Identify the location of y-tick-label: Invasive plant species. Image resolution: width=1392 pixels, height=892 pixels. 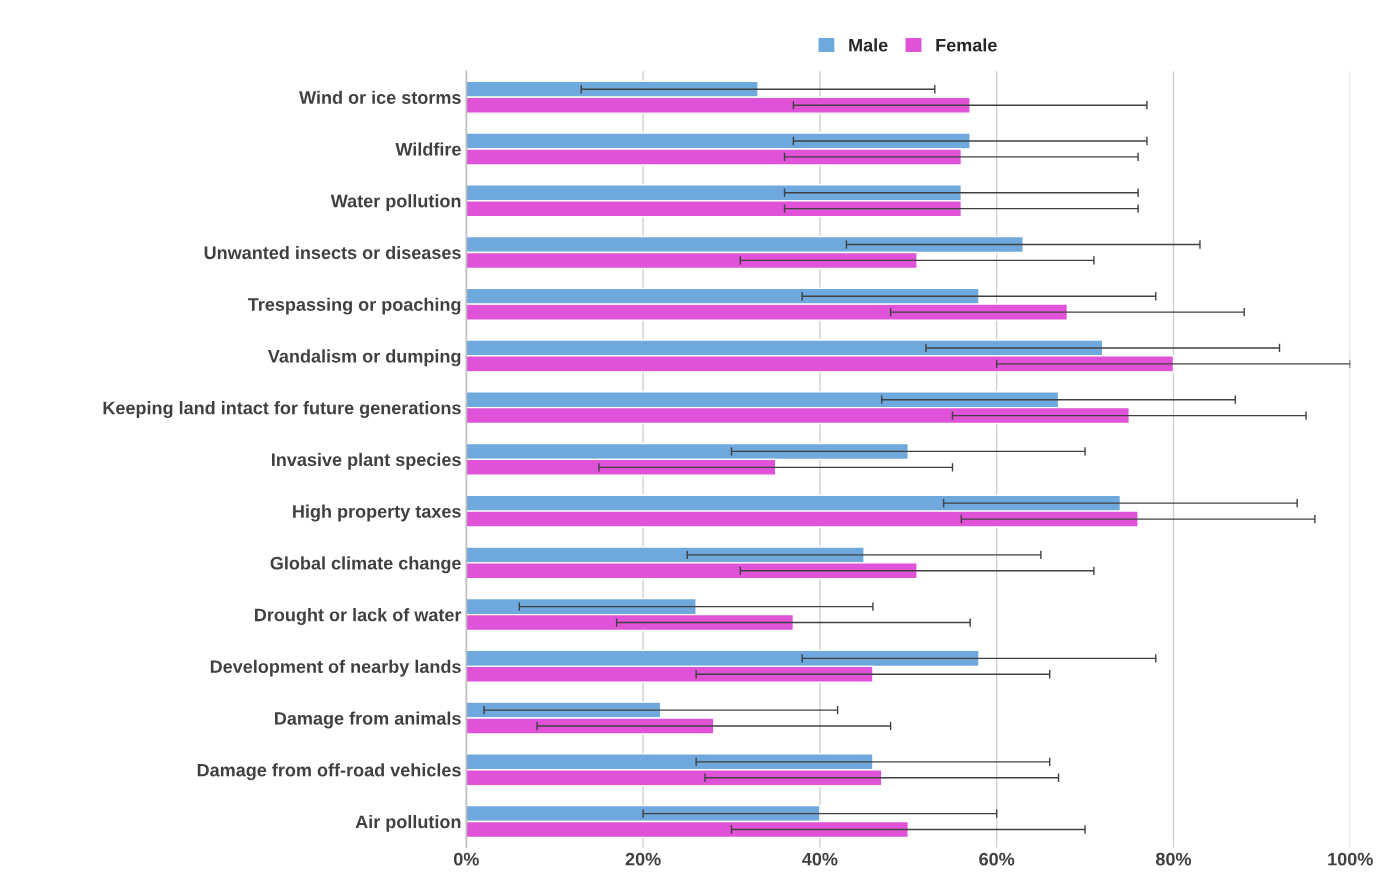
(366, 461).